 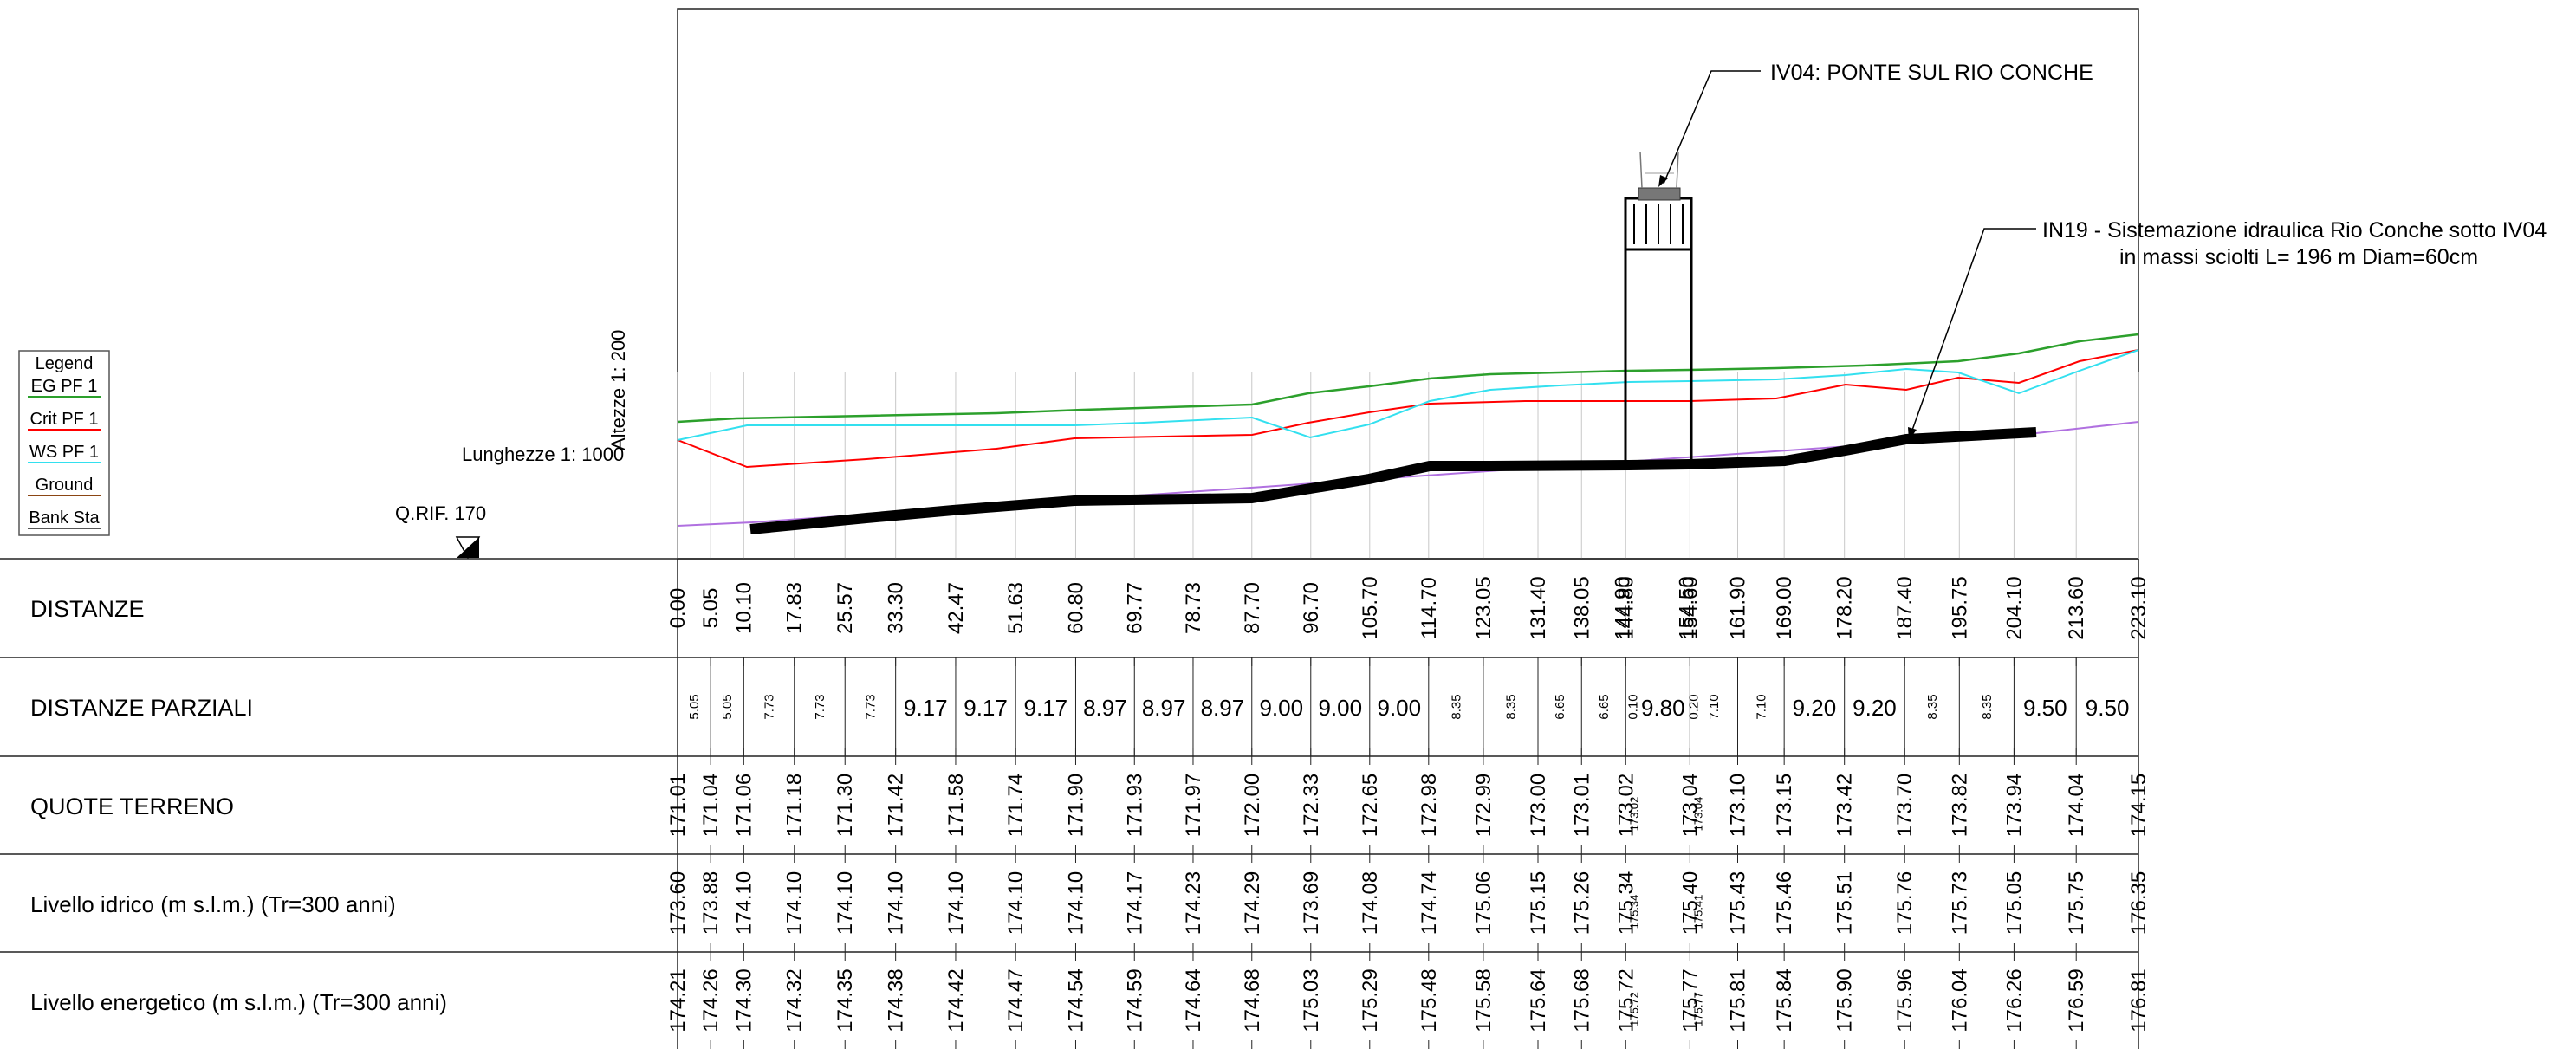 What do you see at coordinates (618, 390) in the screenshot?
I see `vertical-scale-label: Altezze 1: 200` at bounding box center [618, 390].